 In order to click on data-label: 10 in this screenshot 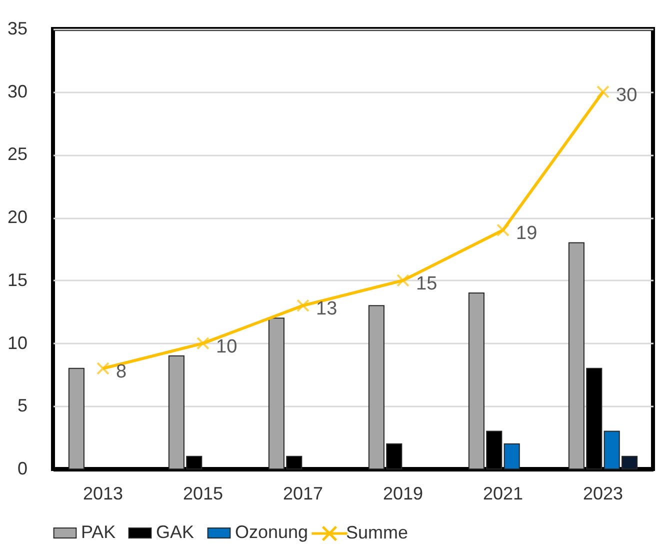, I will do `click(227, 347)`.